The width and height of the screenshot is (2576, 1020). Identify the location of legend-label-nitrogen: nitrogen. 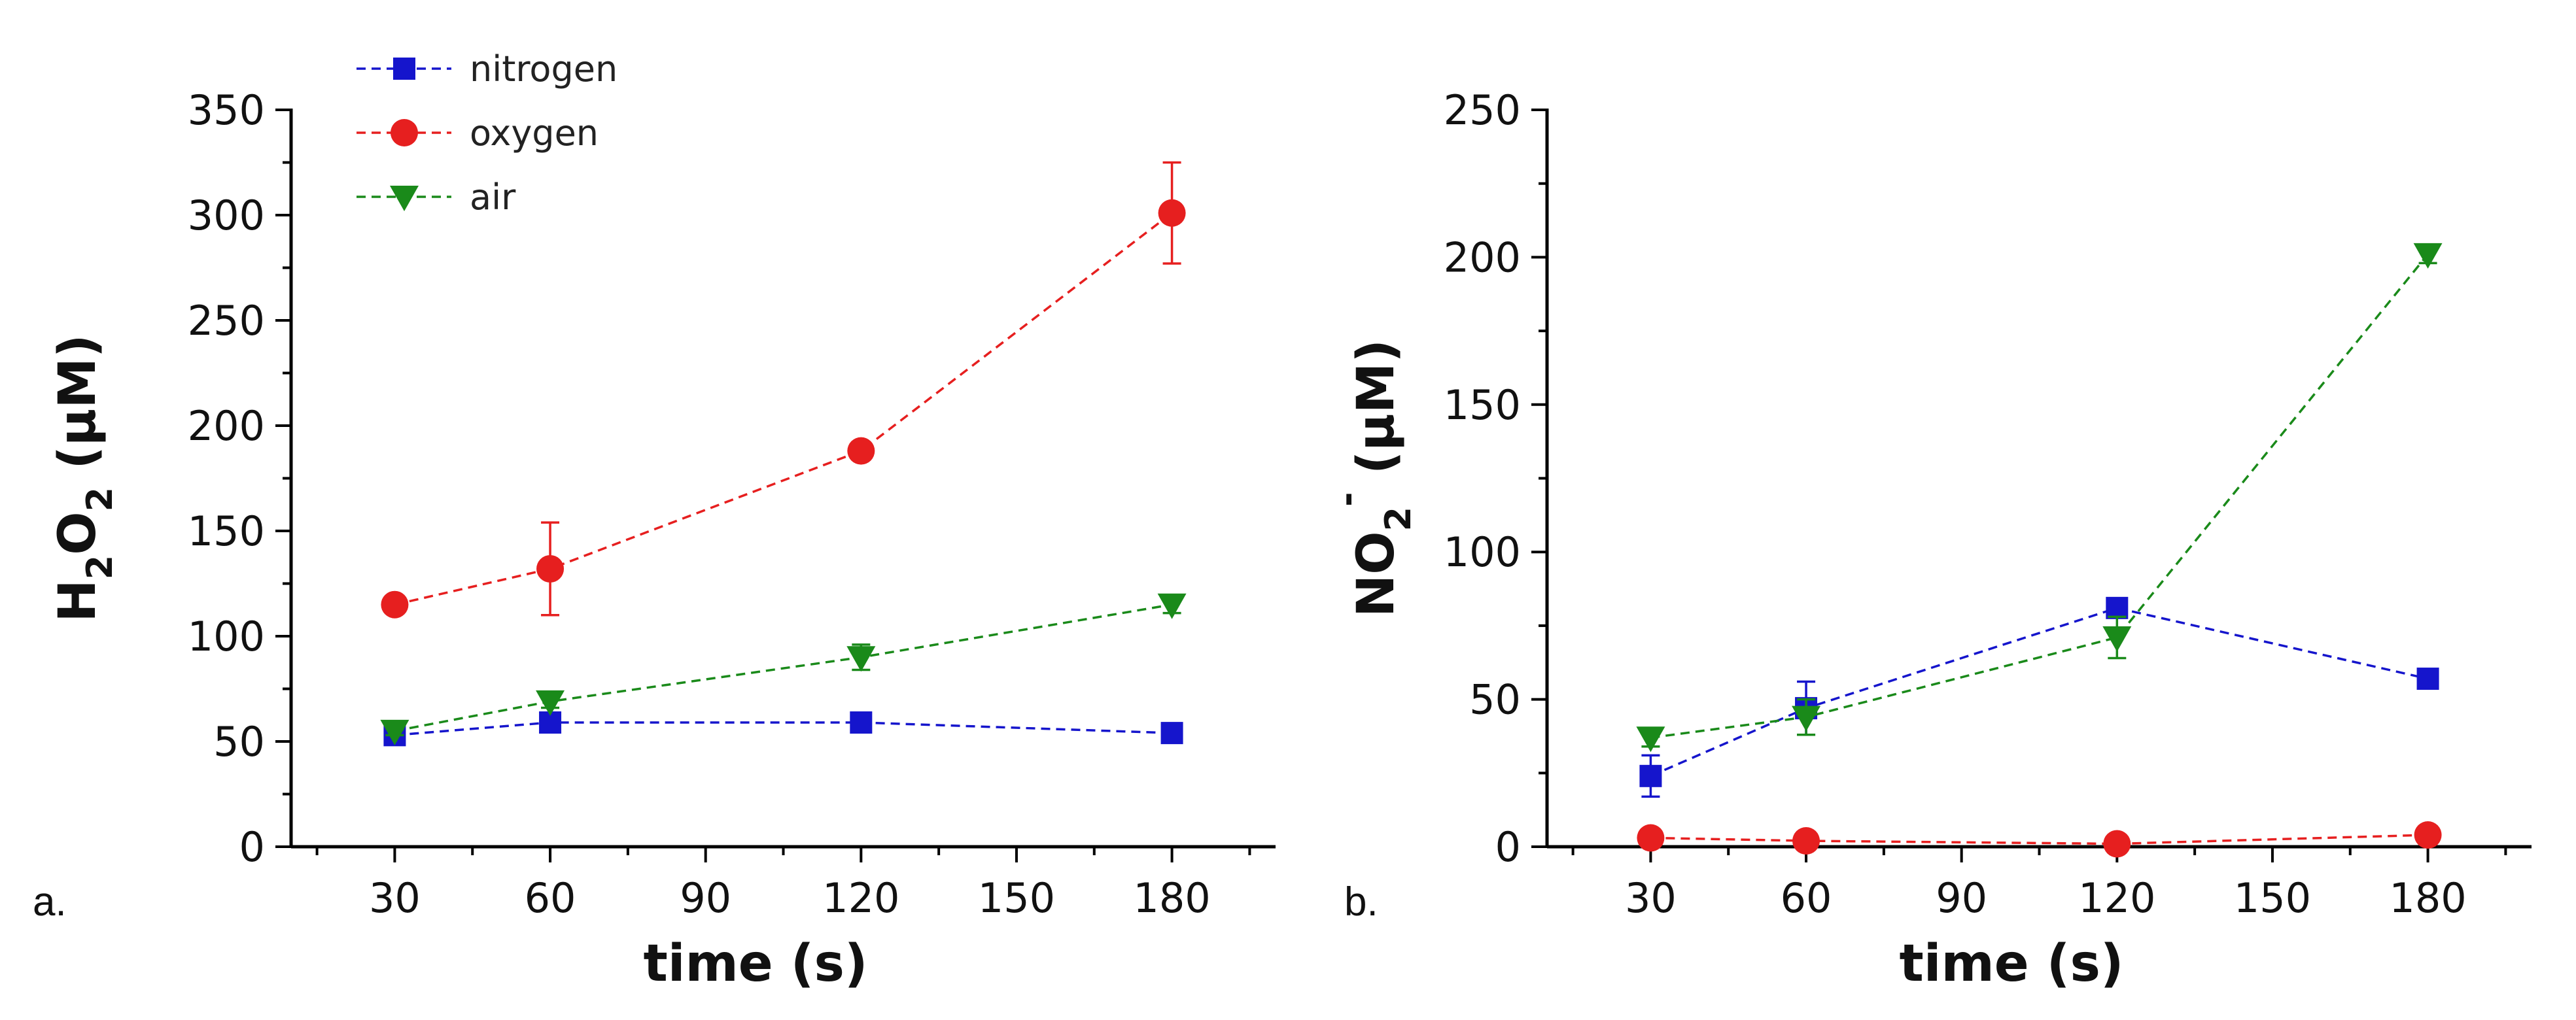
(544, 69).